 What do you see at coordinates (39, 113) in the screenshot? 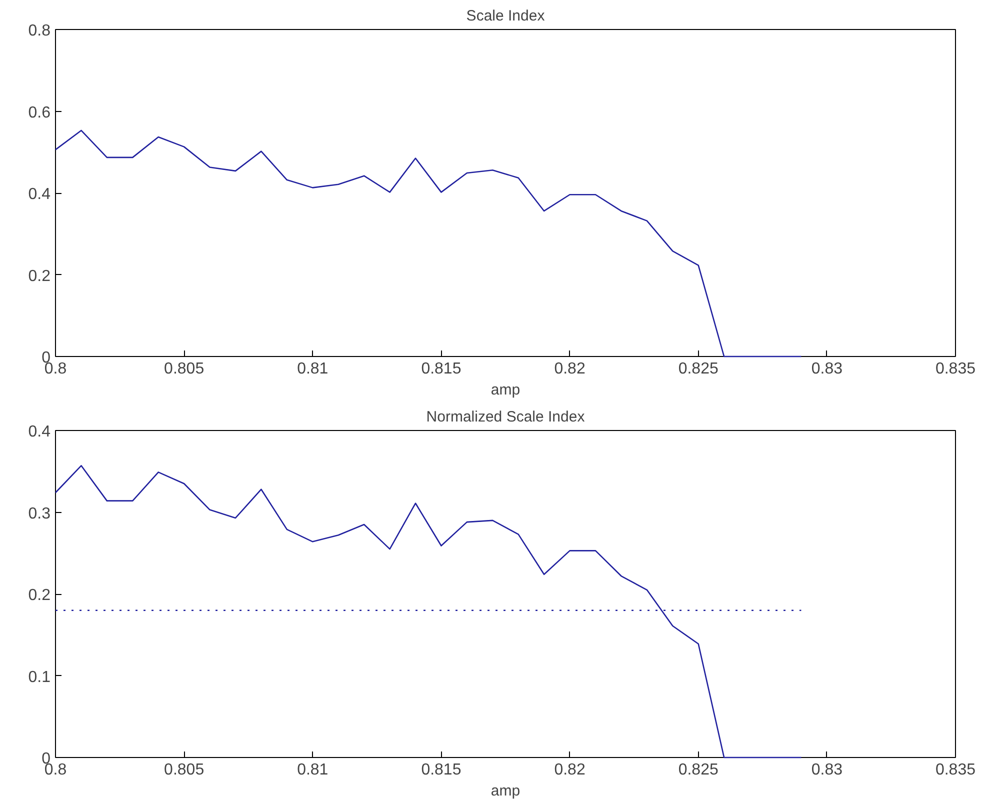
I see `y-tick-label: 0.6` at bounding box center [39, 113].